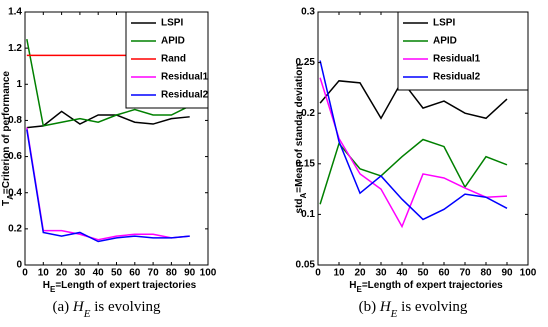 The width and height of the screenshot is (548, 327). I want to click on y-tick-label: 0.3, so click(308, 12).